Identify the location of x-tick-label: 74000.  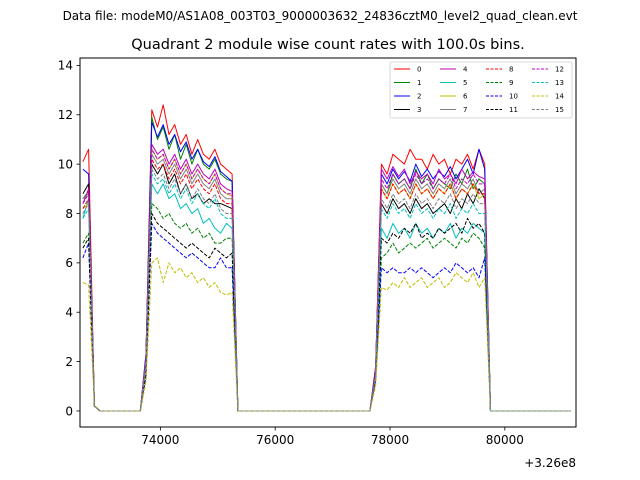
(160, 440).